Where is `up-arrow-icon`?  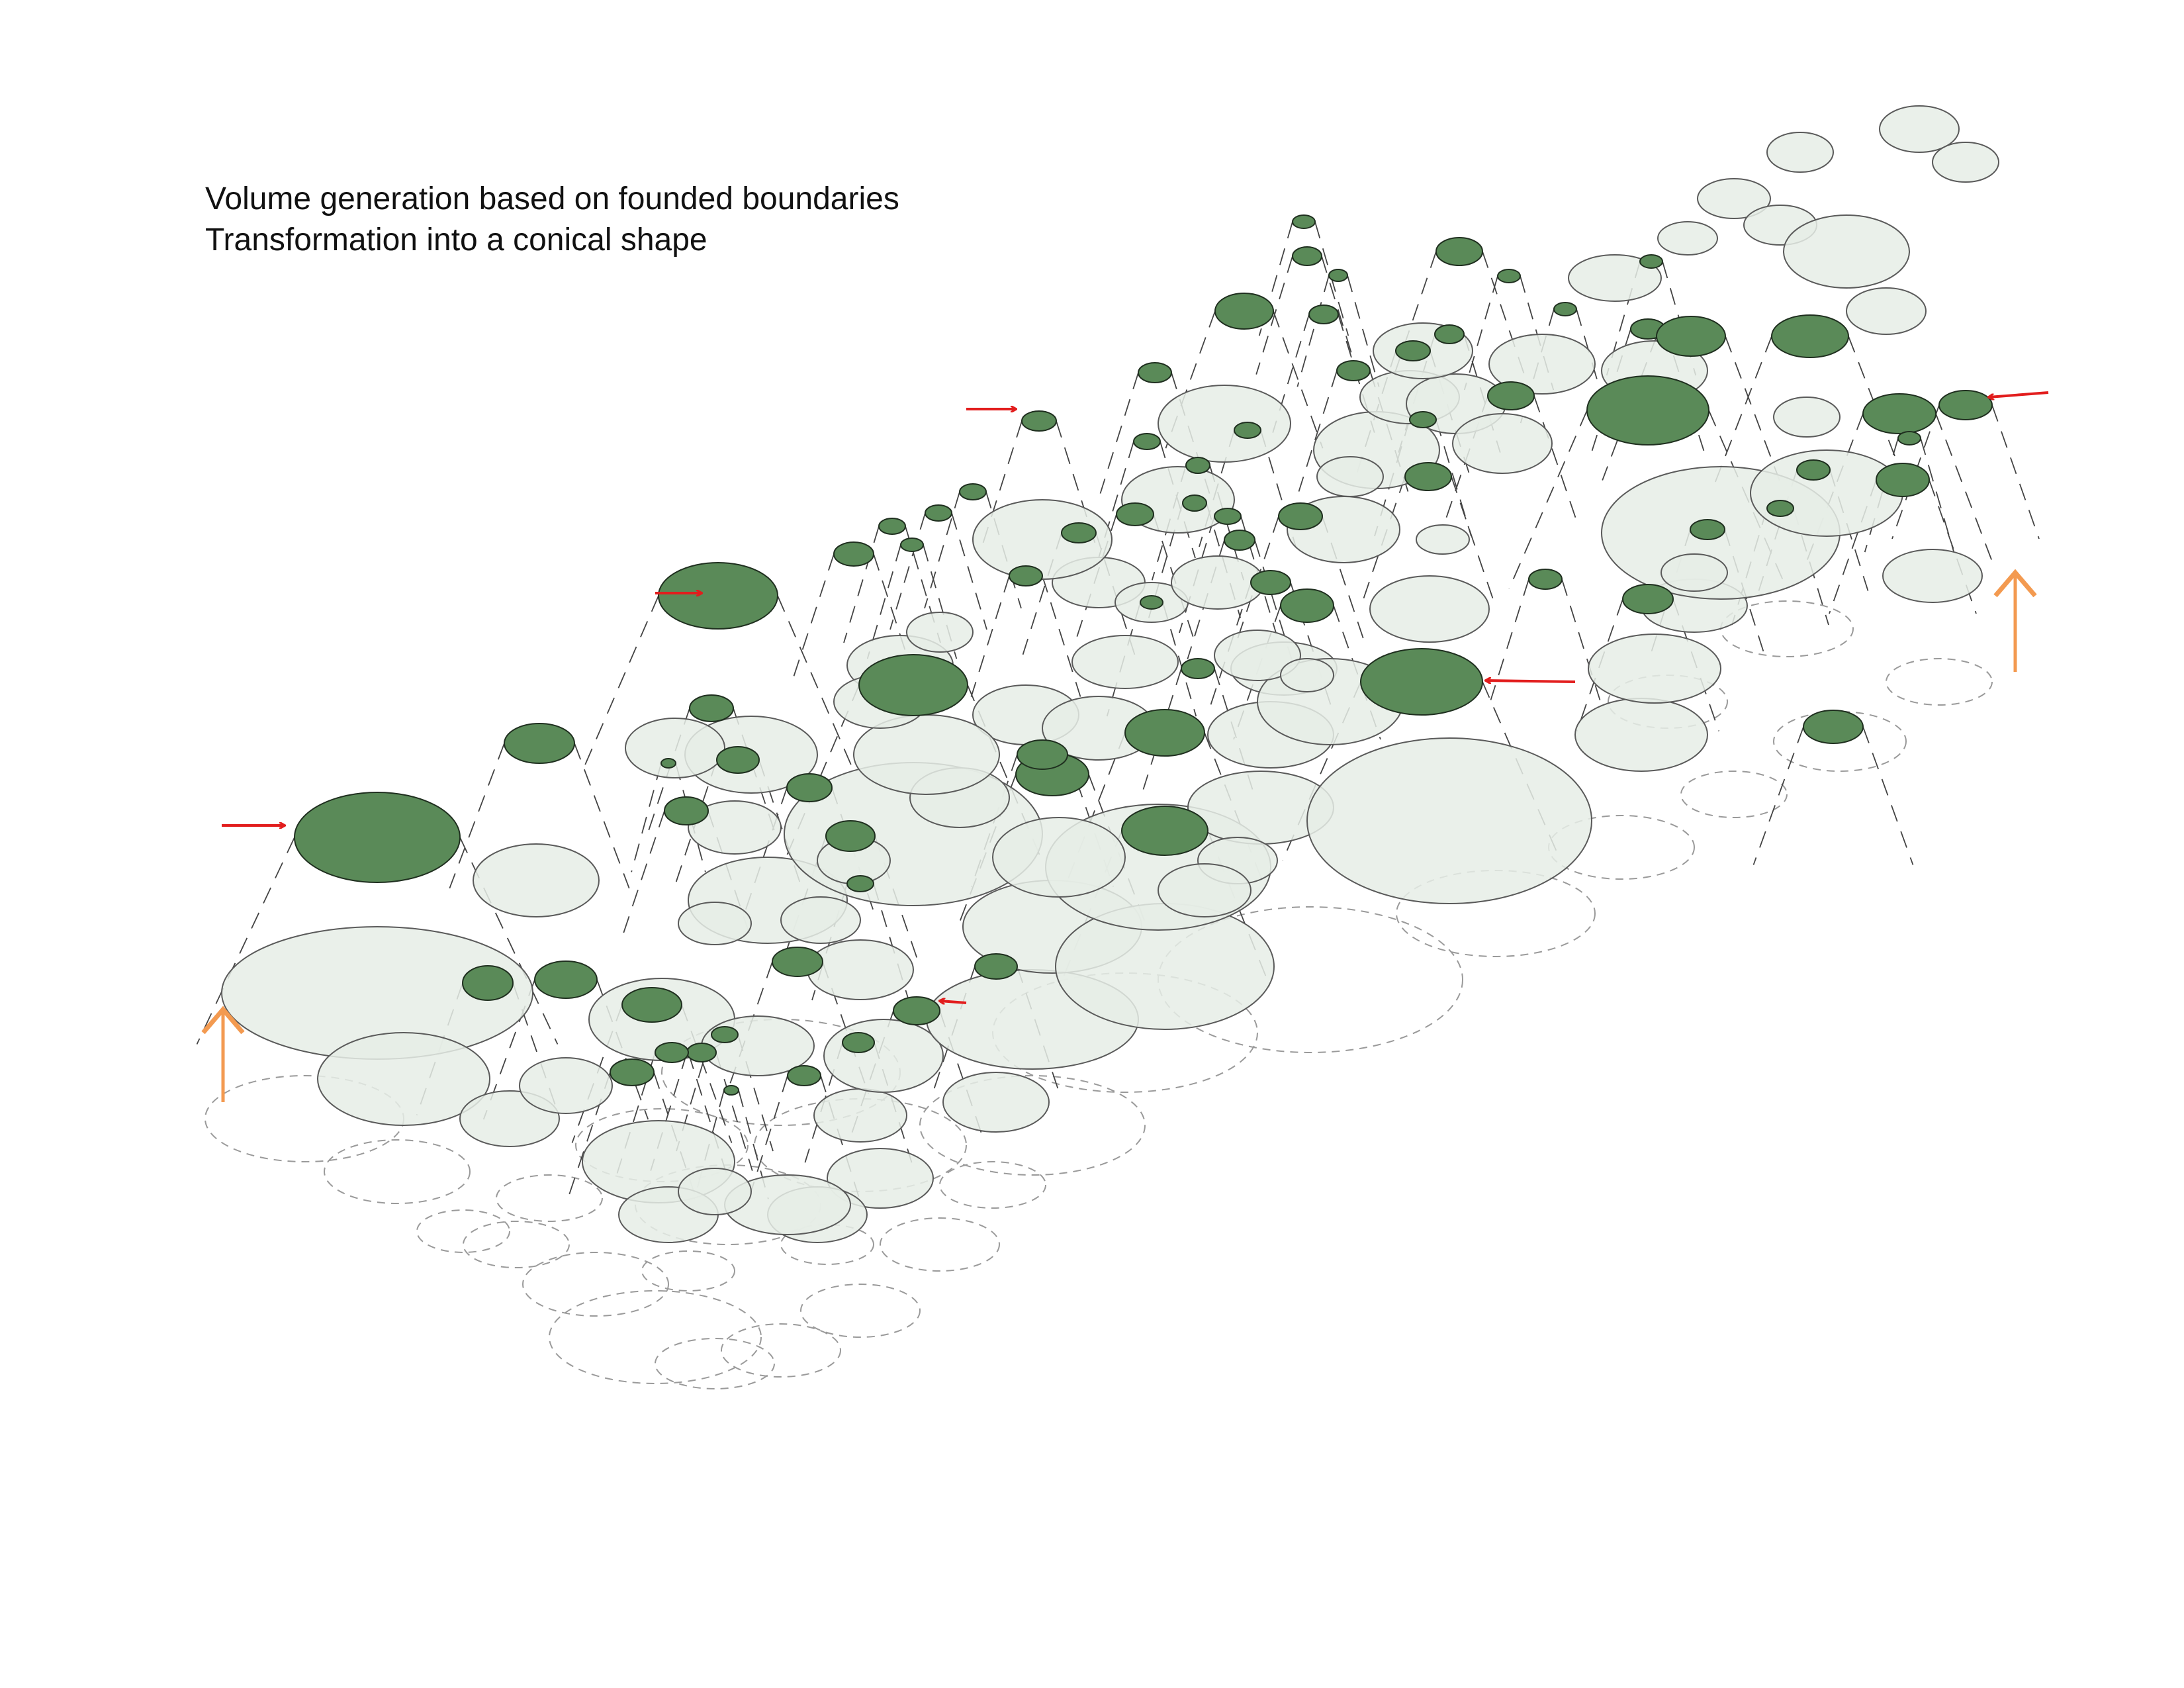 up-arrow-icon is located at coordinates (2015, 620).